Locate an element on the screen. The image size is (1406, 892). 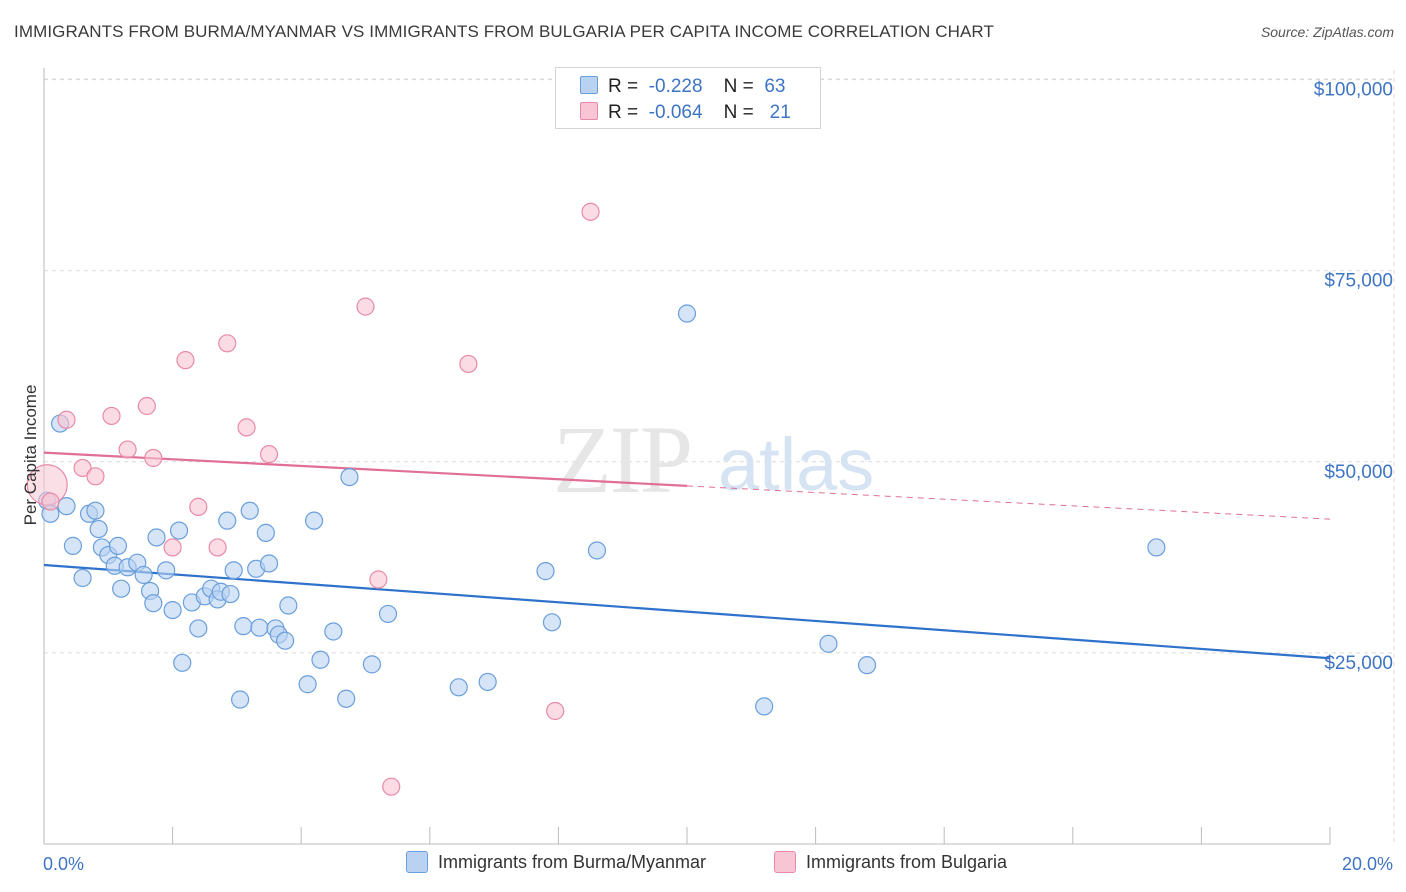
x-tick-label-max: 20.0% is located at coordinates (1367, 864).